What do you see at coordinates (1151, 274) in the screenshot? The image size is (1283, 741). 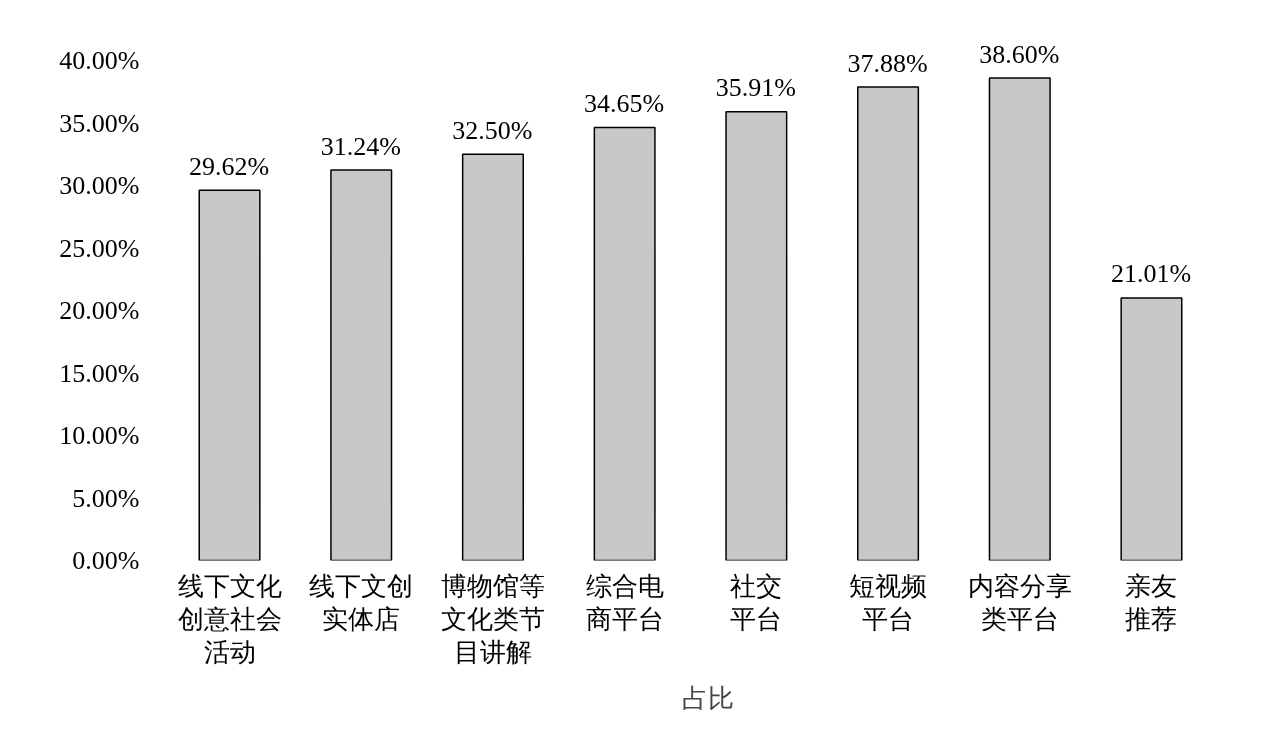 I see `data-label: 21.01%` at bounding box center [1151, 274].